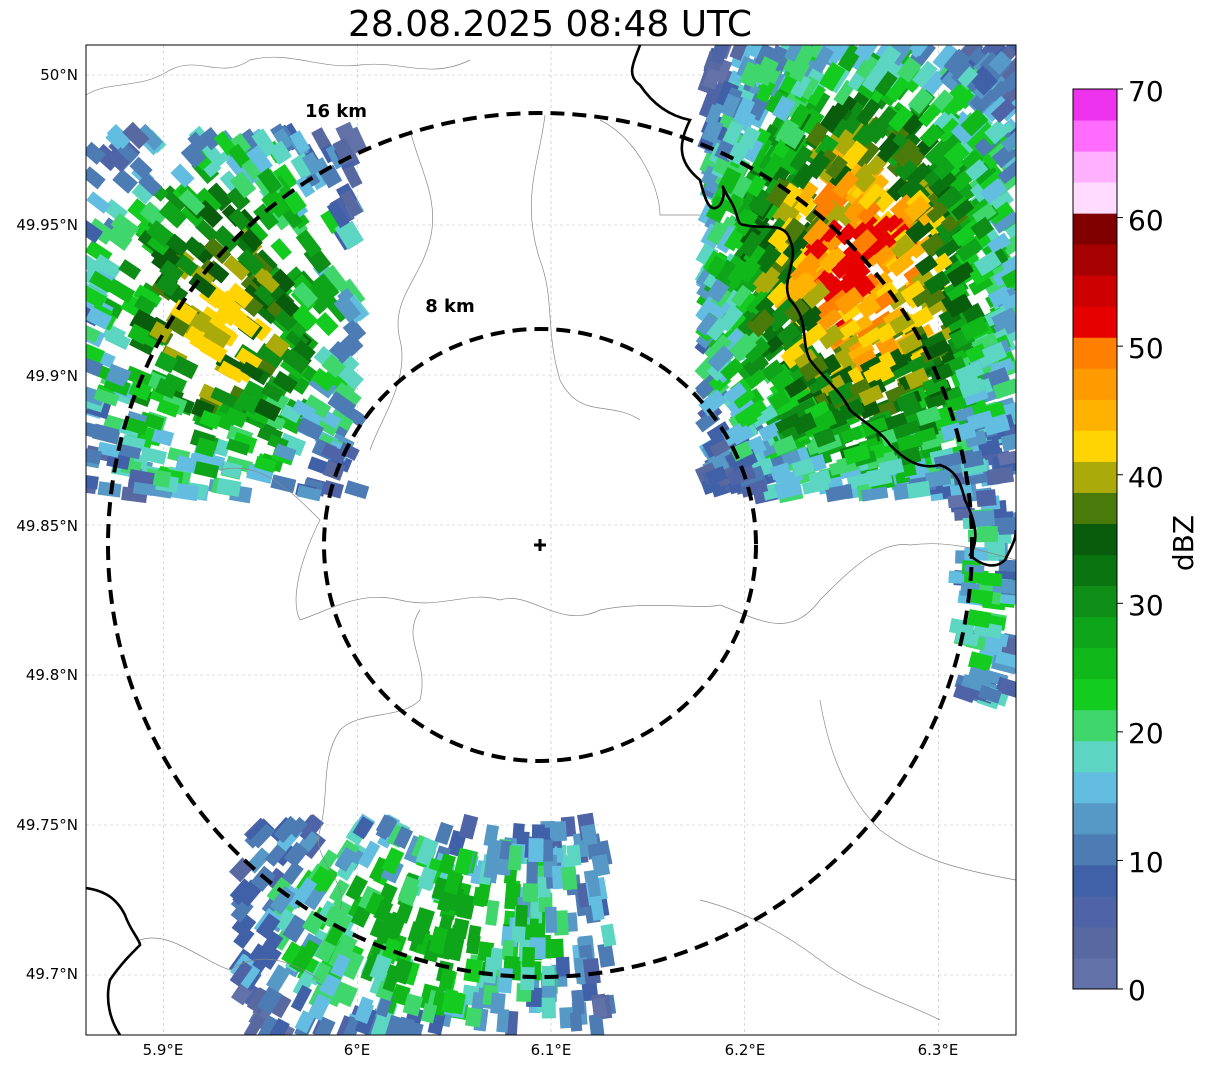 This screenshot has width=1207, height=1069. I want to click on commune-boundary, so click(401, 290).